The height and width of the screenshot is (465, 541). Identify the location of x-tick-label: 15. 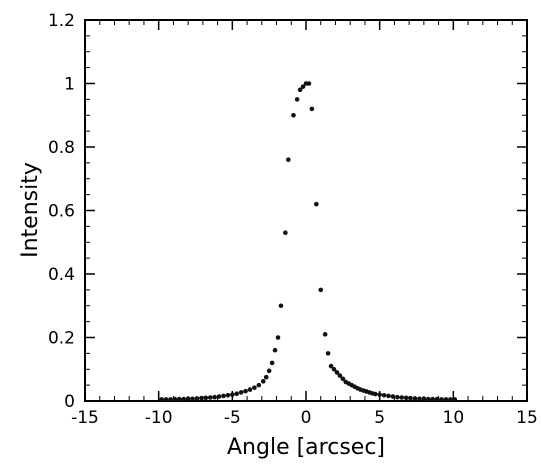
(527, 418).